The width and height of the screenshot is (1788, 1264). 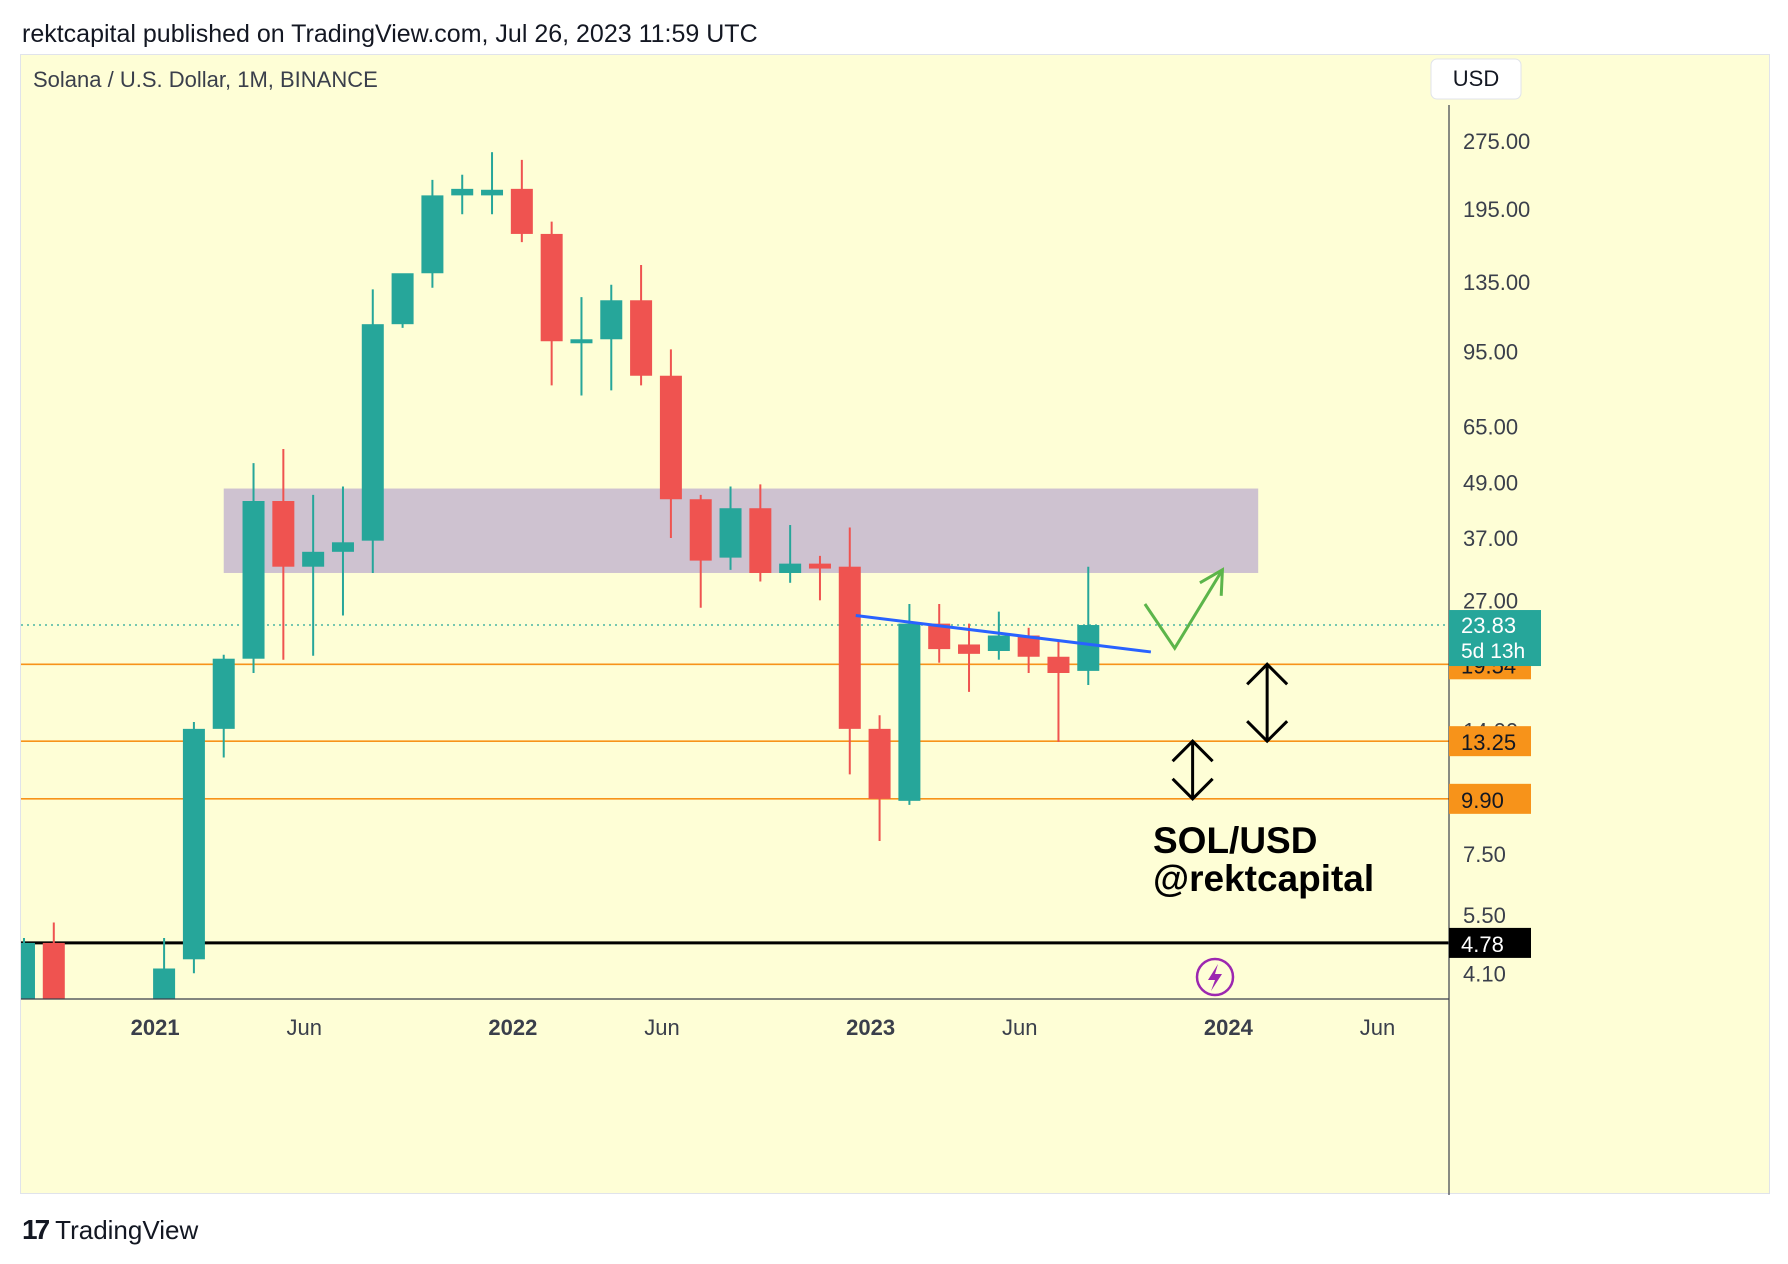 What do you see at coordinates (1183, 610) in the screenshot?
I see `projection-path` at bounding box center [1183, 610].